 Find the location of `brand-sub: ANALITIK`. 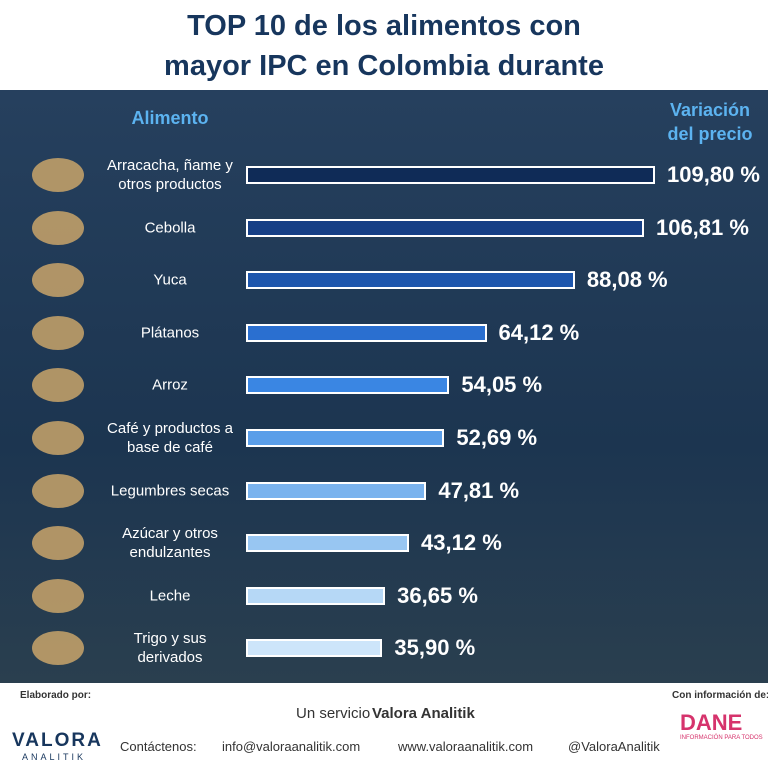

brand-sub: ANALITIK is located at coordinates (54, 757).